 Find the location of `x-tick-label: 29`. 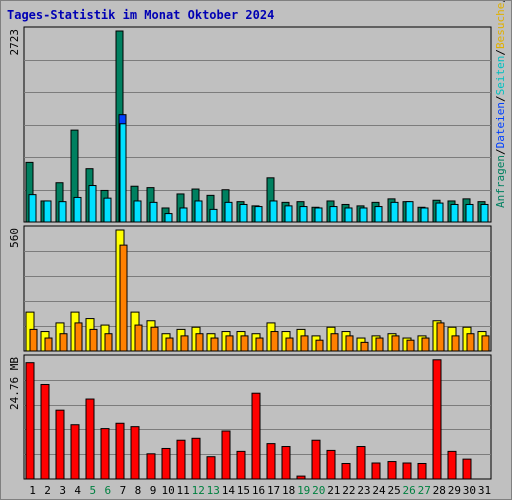

x-tick-label: 29 is located at coordinates (454, 490).